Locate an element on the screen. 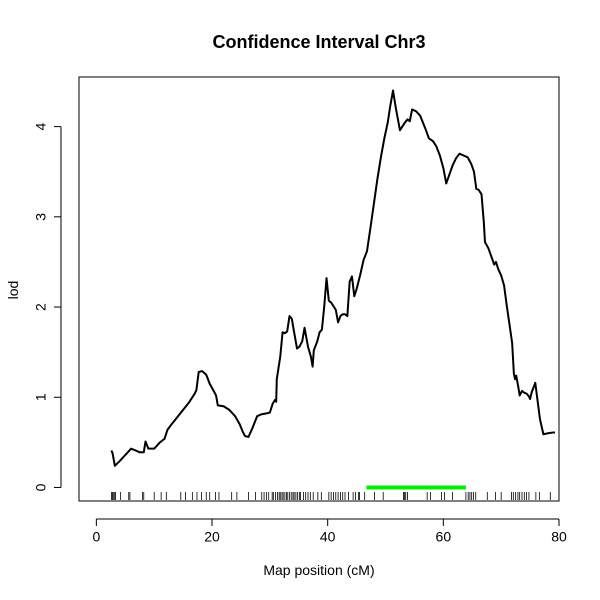  y-axis-label: lod is located at coordinates (13, 290).